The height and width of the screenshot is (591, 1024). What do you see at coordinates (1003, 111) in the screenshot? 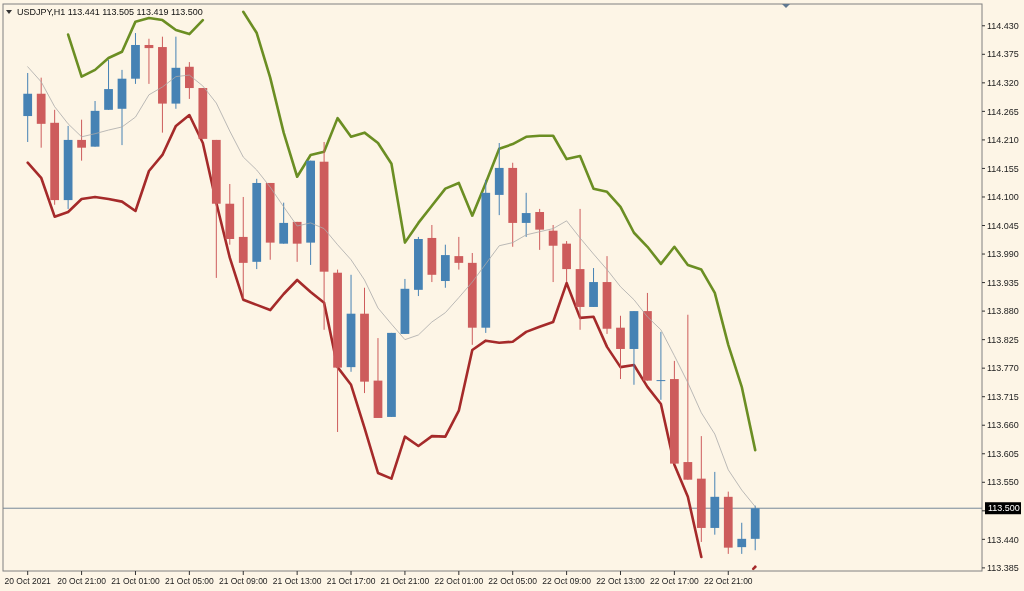
I see `y-tick-label: 114.265` at bounding box center [1003, 111].